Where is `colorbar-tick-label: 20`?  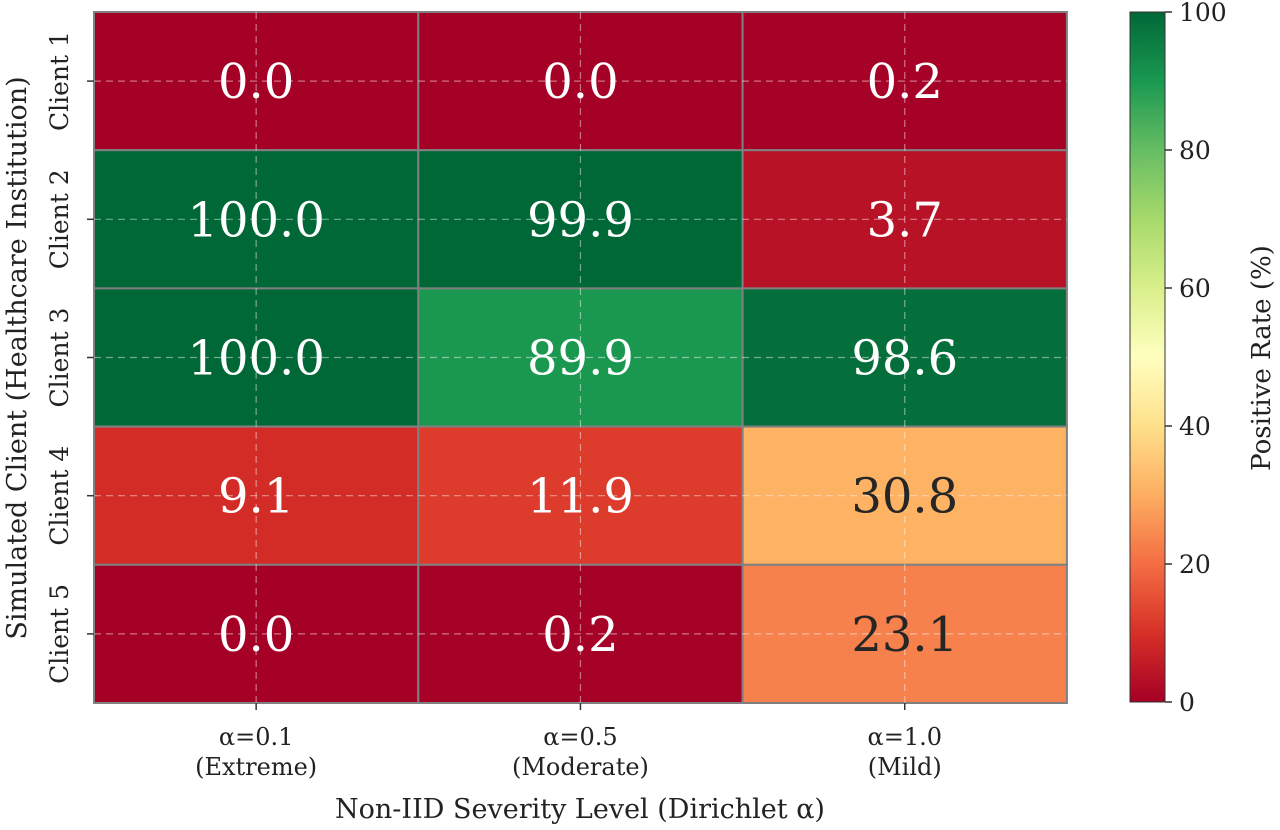 colorbar-tick-label: 20 is located at coordinates (1195, 564).